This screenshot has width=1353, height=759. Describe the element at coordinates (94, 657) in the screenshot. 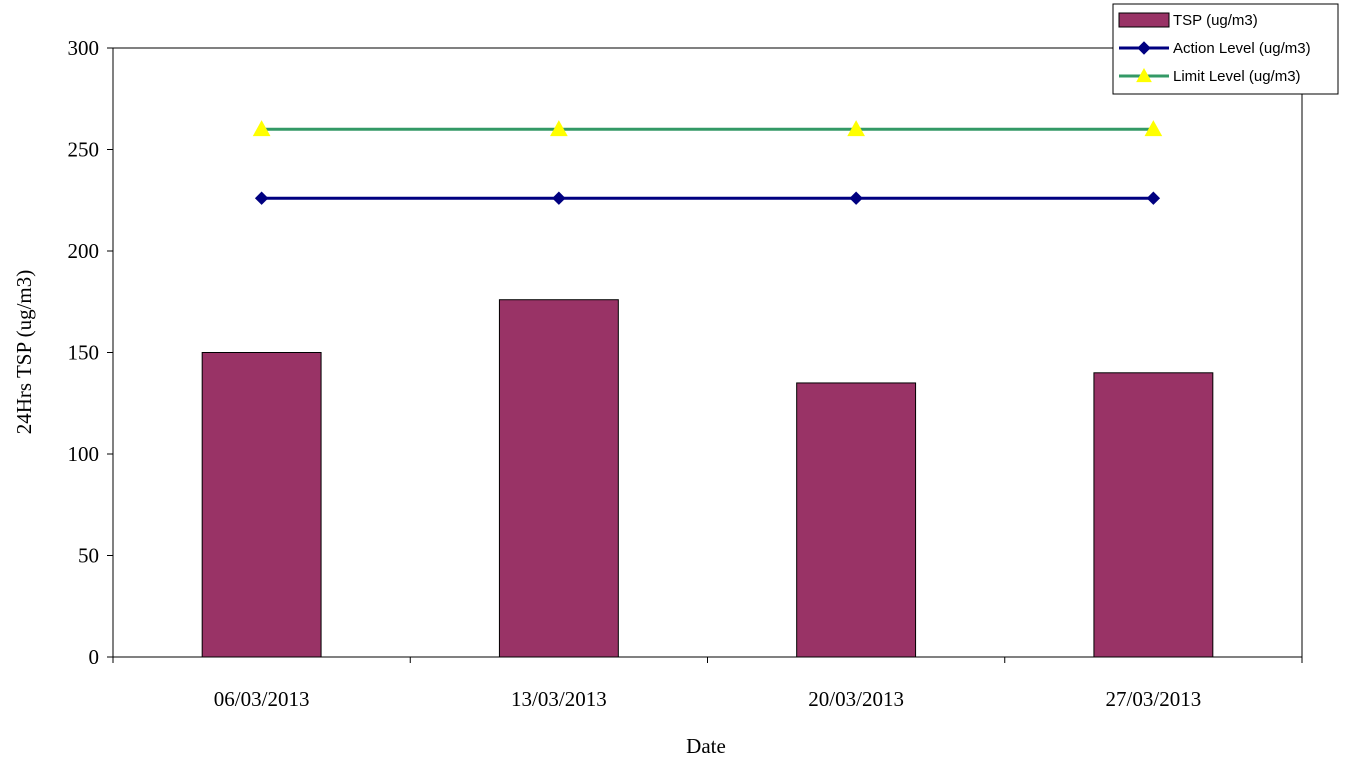

I see `y-tick-label: 0` at that location.